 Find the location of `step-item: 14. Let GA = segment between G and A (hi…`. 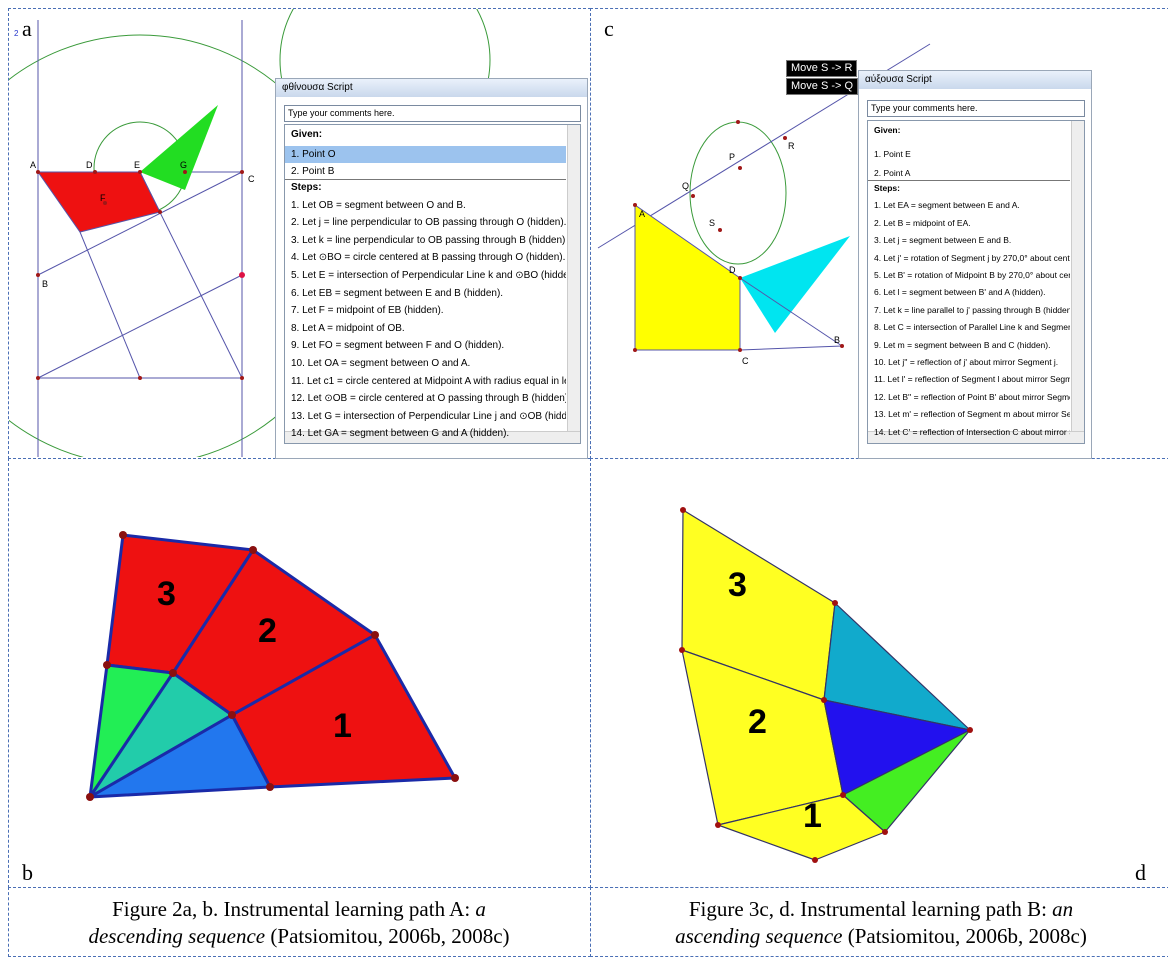

step-item: 14. Let GA = segment between G and A (hi… is located at coordinates (400, 434).